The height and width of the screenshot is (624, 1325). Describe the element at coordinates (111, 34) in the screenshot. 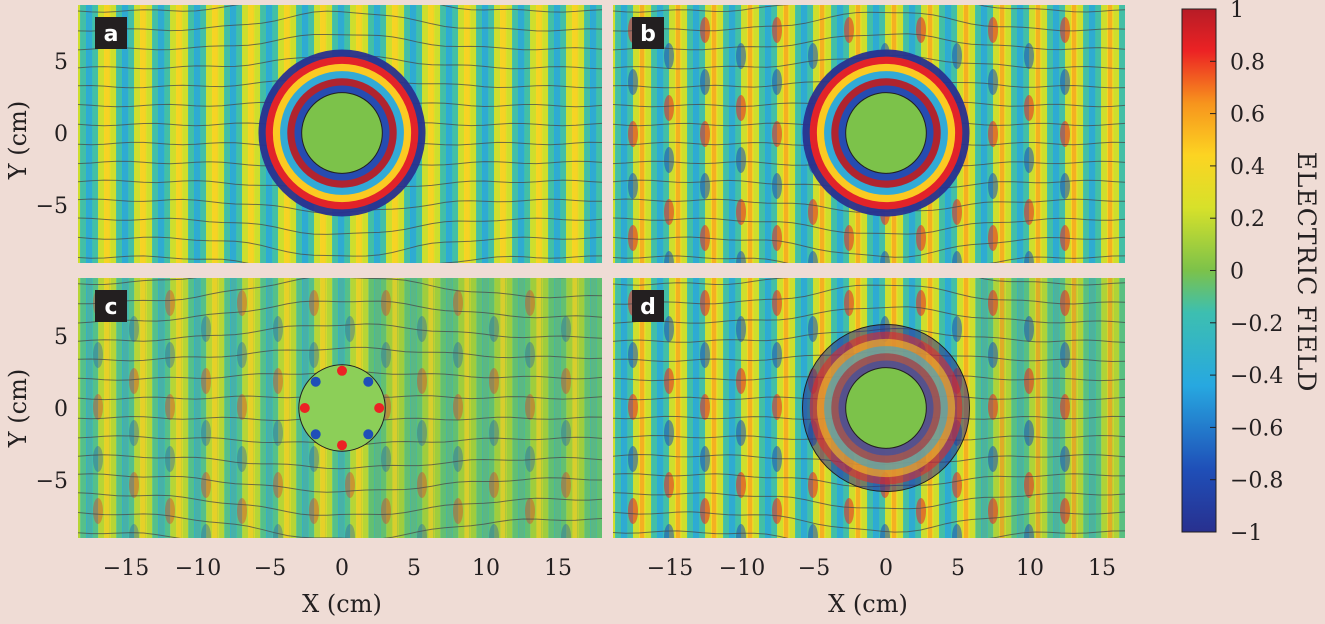

I see `panel-a-label: a` at that location.